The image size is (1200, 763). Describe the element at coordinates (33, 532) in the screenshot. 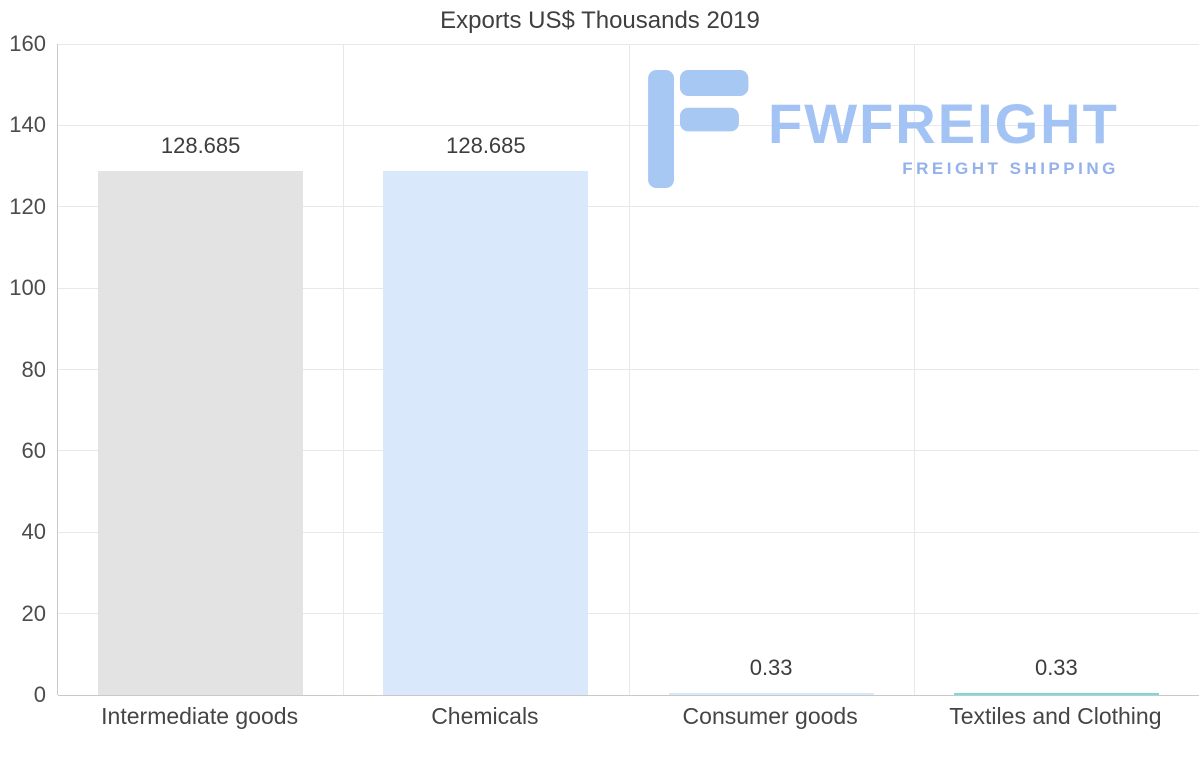

I see `y-tick-label: 40` at that location.